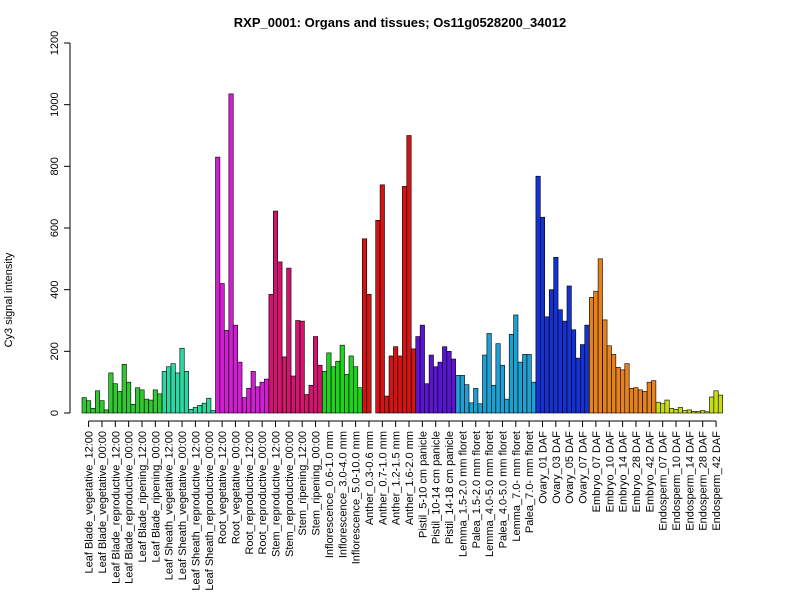 The width and height of the screenshot is (800, 600). I want to click on x-tick-label: Pistil_10-14 cm panicle, so click(437, 487).